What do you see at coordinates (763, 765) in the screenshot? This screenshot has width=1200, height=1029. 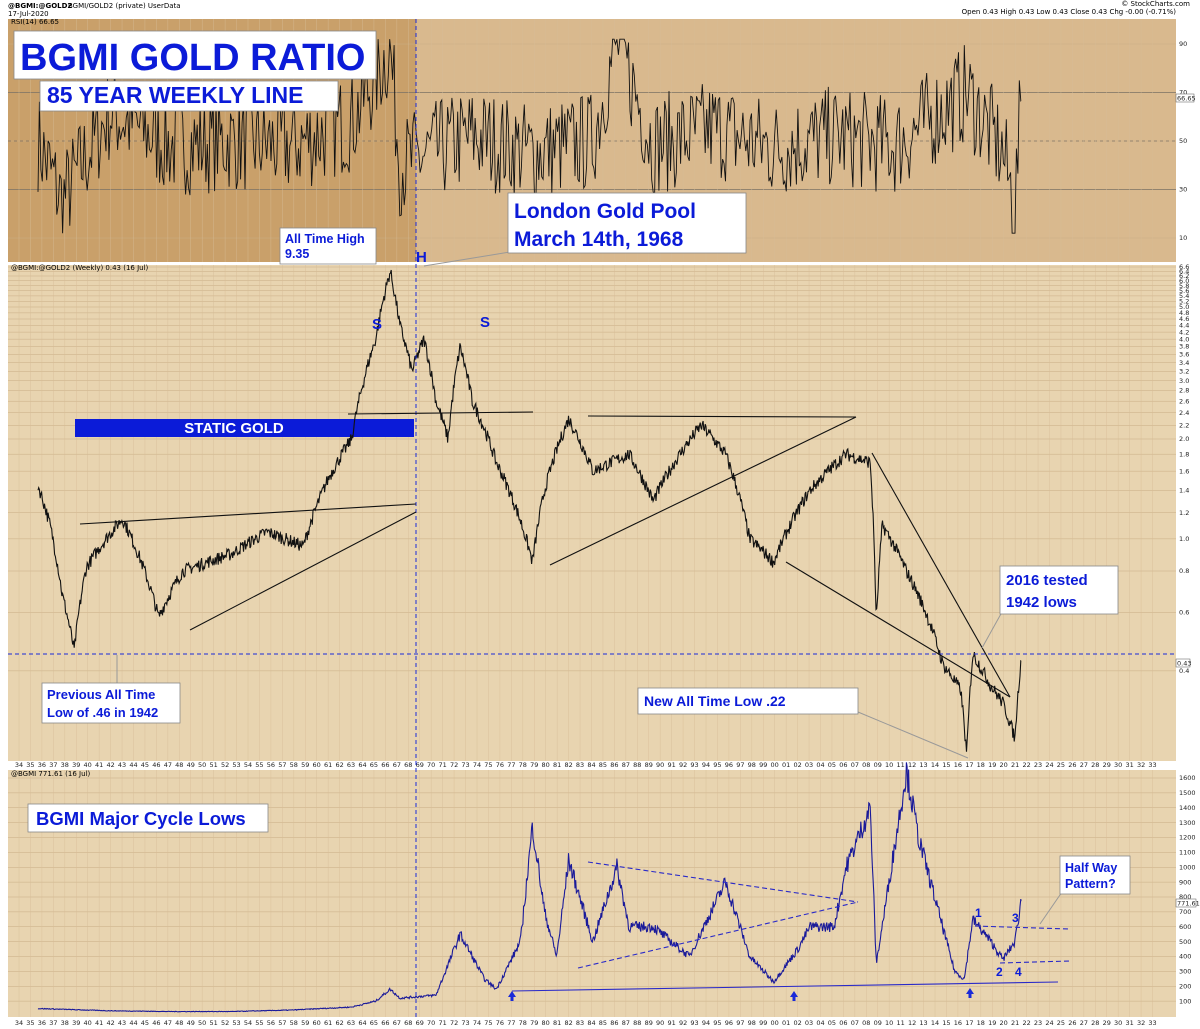 I see `x-tick-label: 99` at bounding box center [763, 765].